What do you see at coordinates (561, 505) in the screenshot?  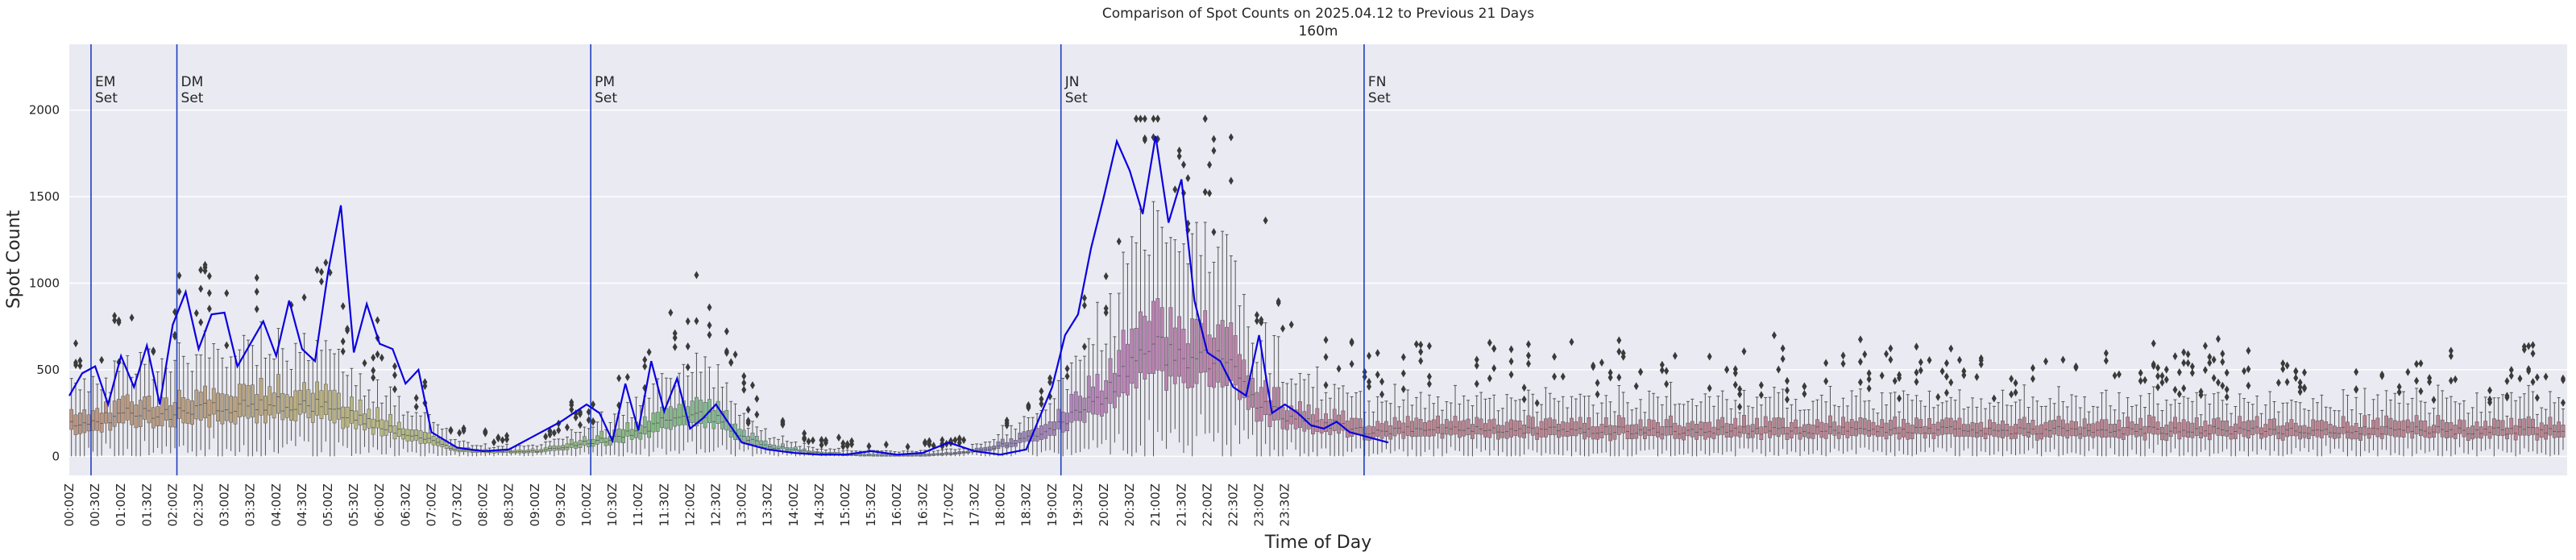 I see `x-tick-label: 09:30Z` at bounding box center [561, 505].